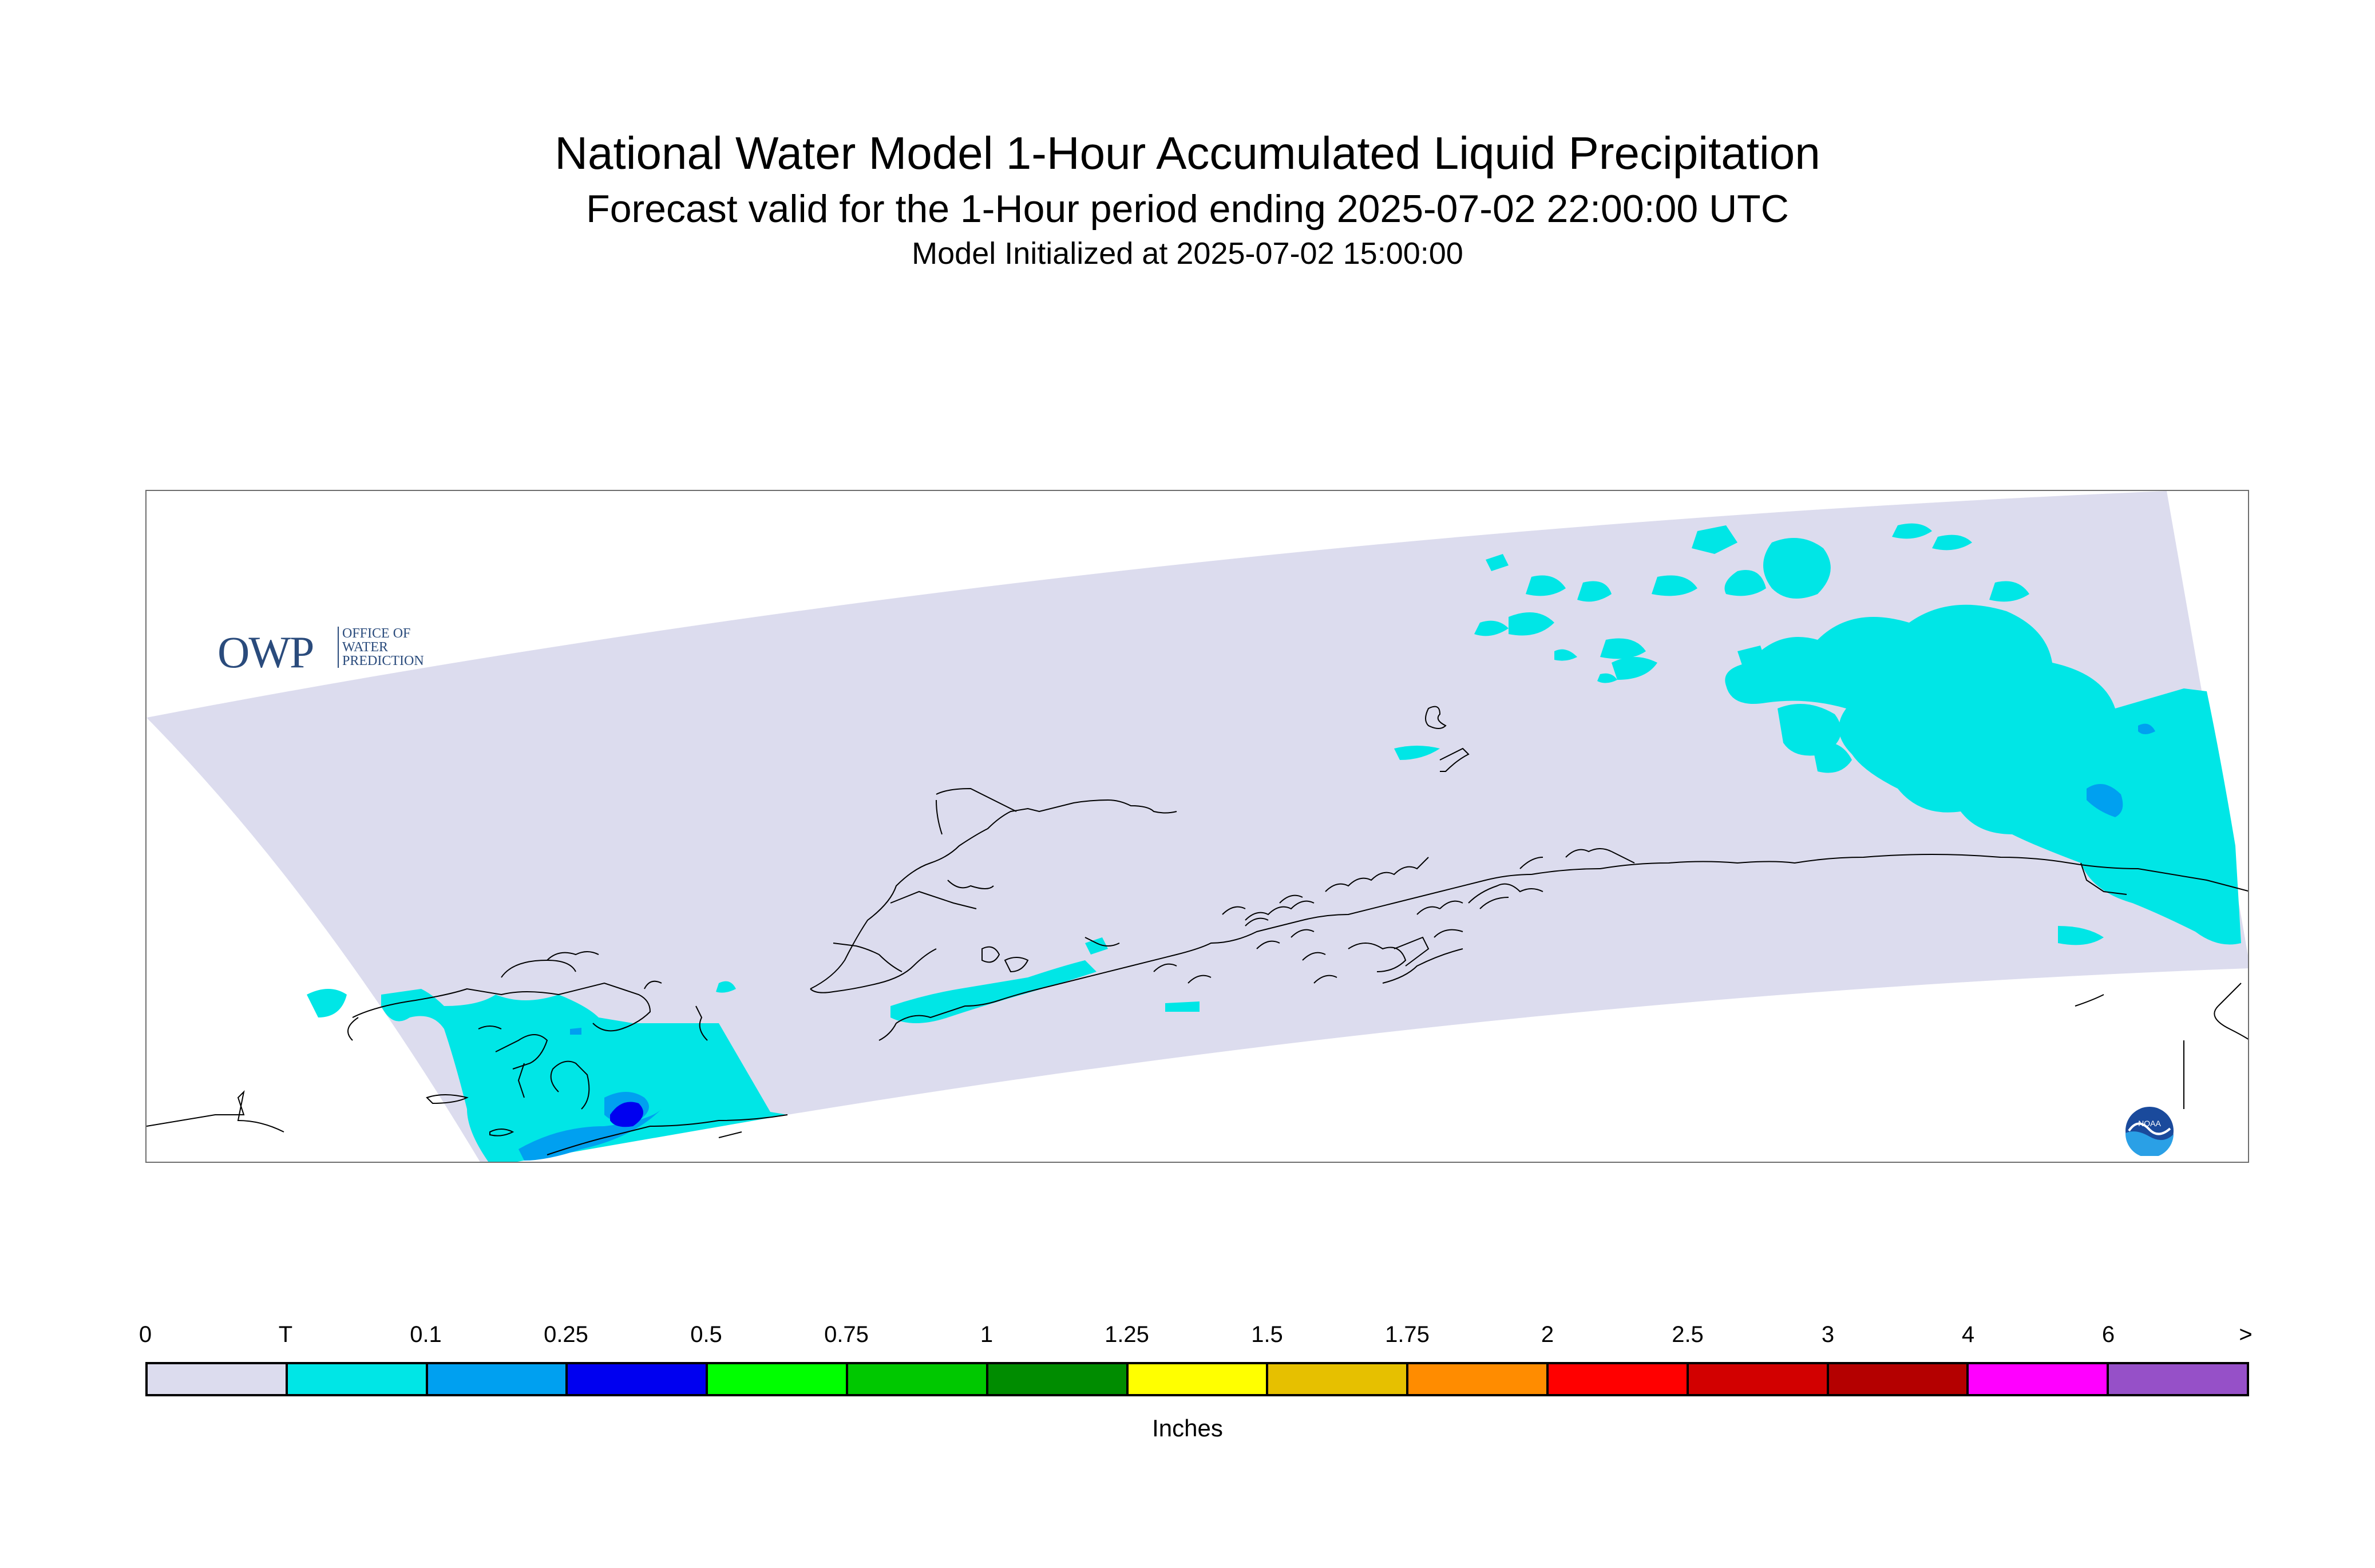 This screenshot has width=2375, height=1568. I want to click on legend-tick-label: 4, so click(1968, 1334).